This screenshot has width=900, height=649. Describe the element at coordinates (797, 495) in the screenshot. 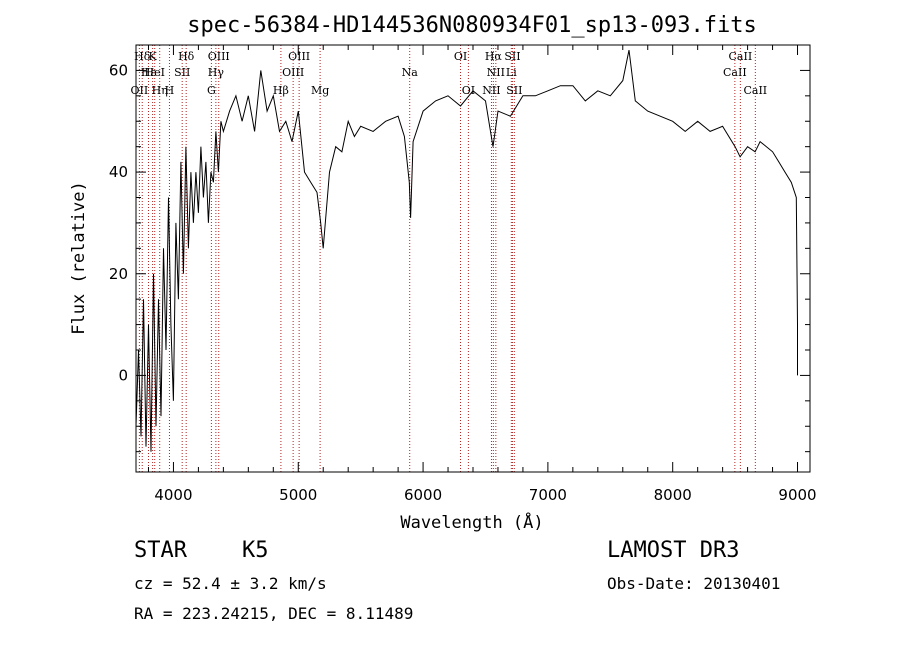

I see `x-tick-label: 9000` at that location.